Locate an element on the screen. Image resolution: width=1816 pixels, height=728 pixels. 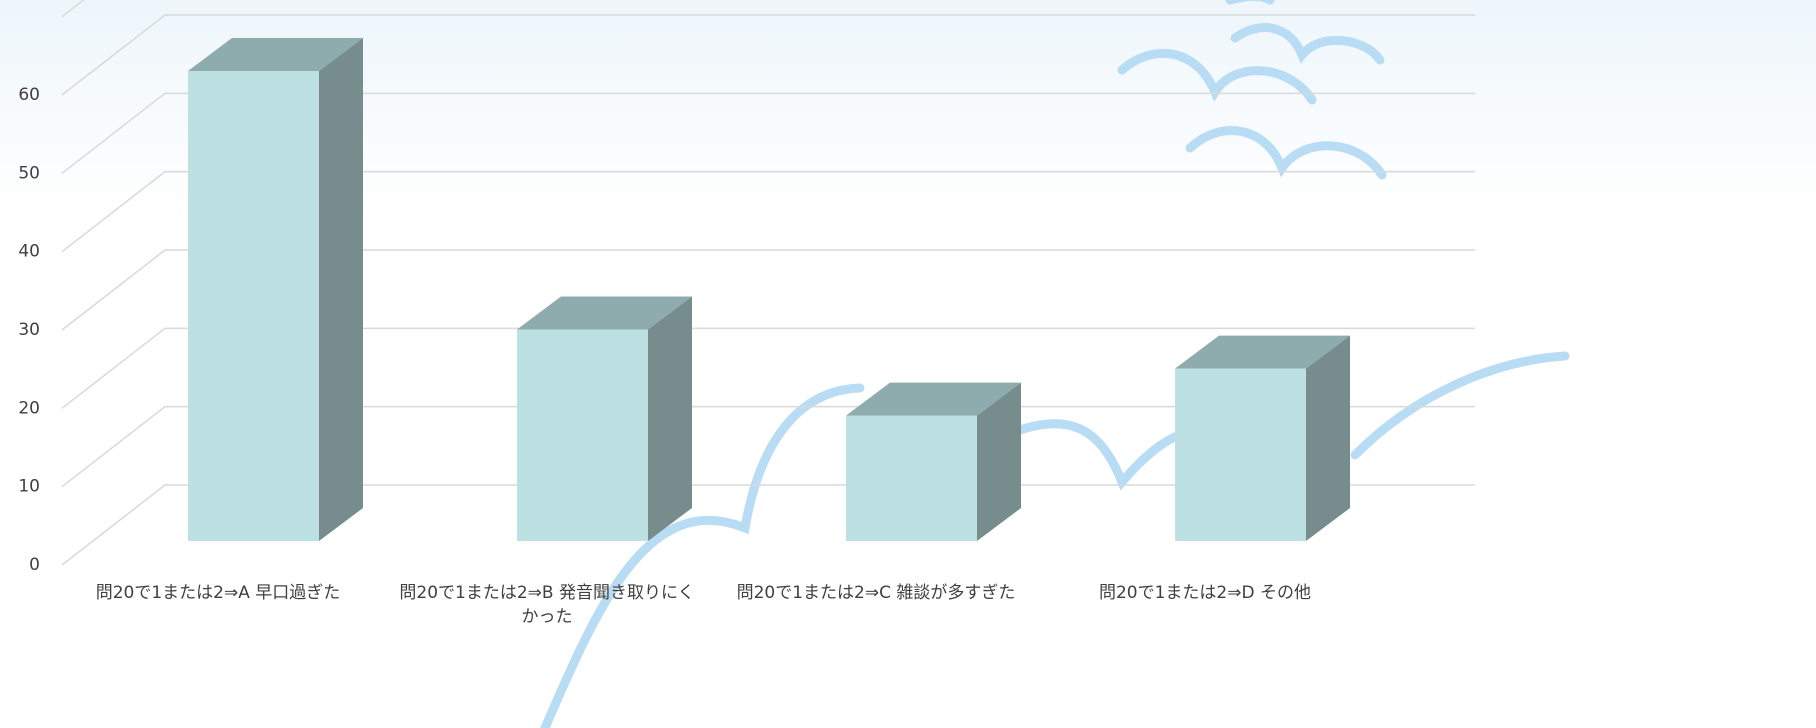
x-tick-label: 問20で1または2⇒D その他 is located at coordinates (1204, 593).